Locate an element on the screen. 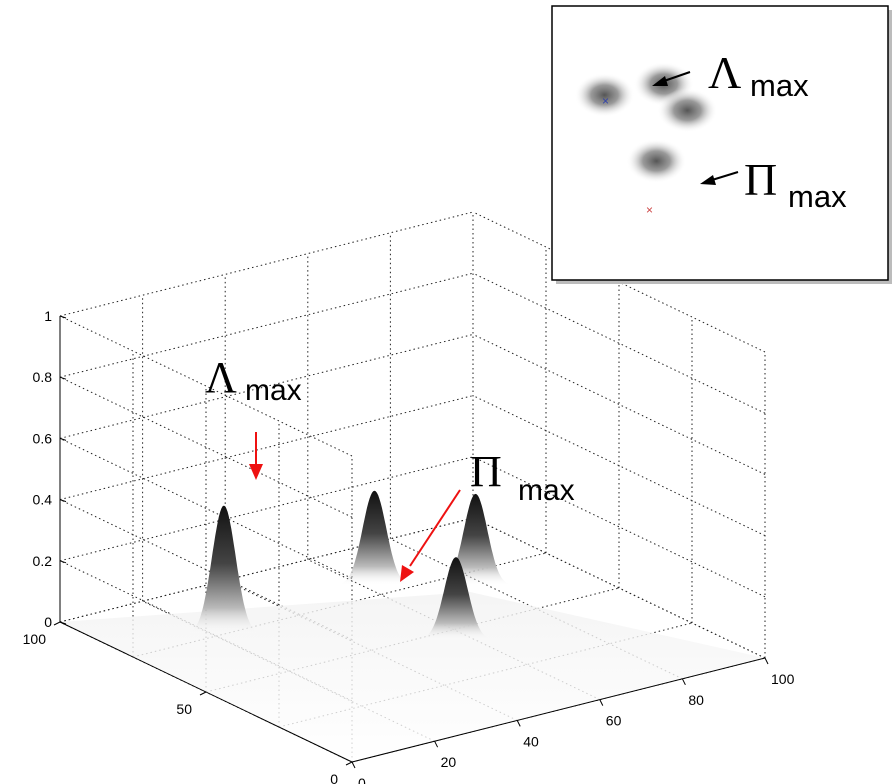 This screenshot has width=896, height=784. inset-lambda-arrow-shaft is located at coordinates (677, 76).